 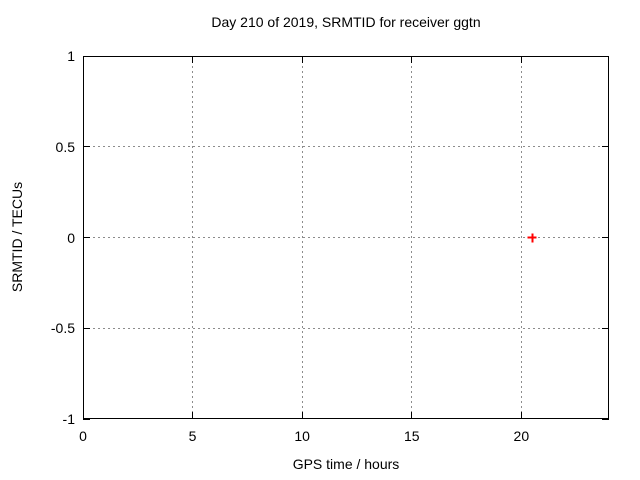 What do you see at coordinates (532, 237) in the screenshot?
I see `data-point-marker` at bounding box center [532, 237].